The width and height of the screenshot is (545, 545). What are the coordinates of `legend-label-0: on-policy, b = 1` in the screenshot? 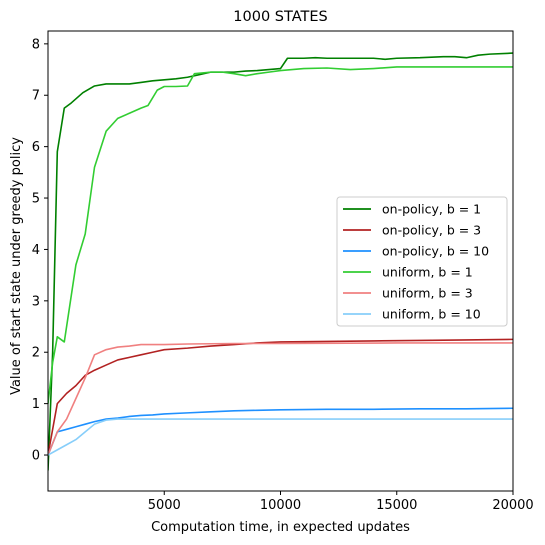 It's located at (431, 209).